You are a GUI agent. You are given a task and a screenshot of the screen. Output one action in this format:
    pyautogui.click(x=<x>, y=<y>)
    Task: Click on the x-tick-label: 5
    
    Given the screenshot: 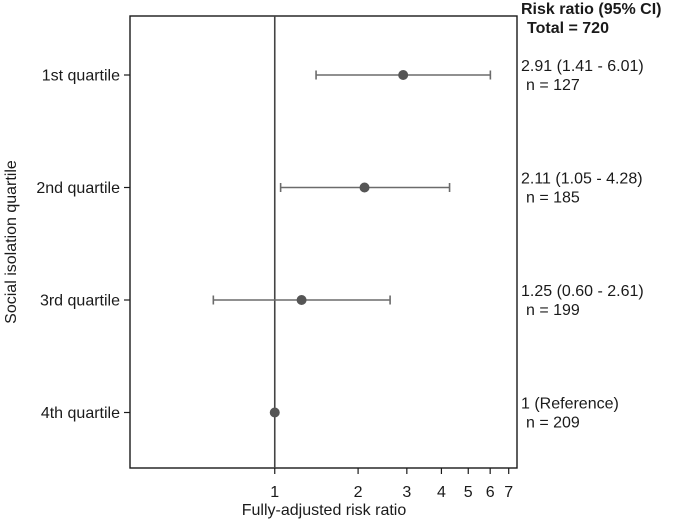 What is the action you would take?
    pyautogui.click(x=468, y=492)
    